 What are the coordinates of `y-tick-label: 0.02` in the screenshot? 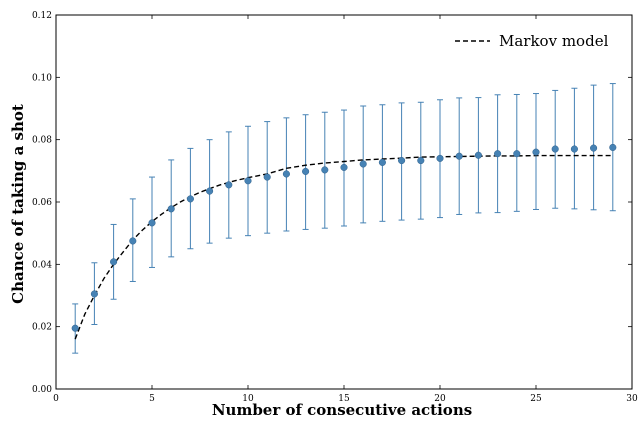 It's located at (42, 328).